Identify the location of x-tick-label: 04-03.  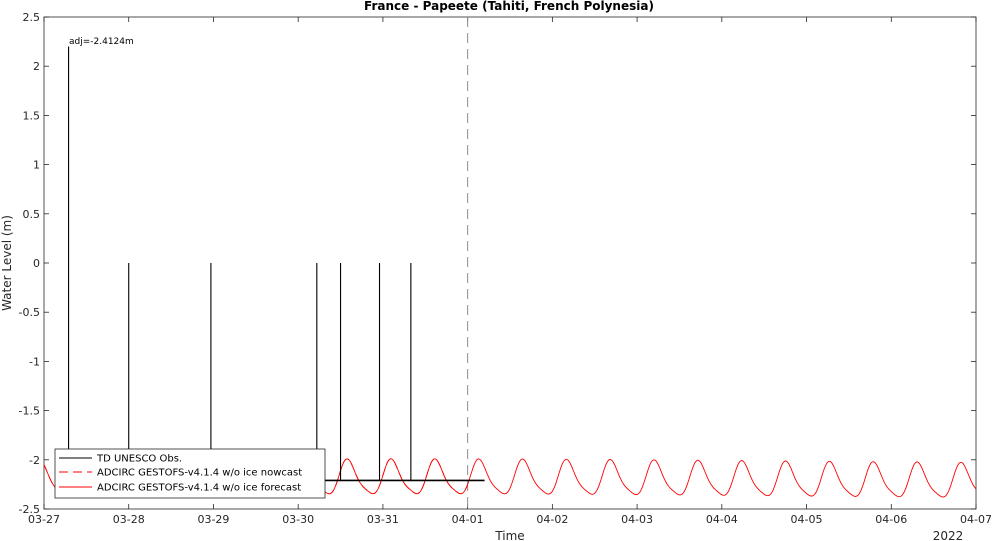
(637, 519).